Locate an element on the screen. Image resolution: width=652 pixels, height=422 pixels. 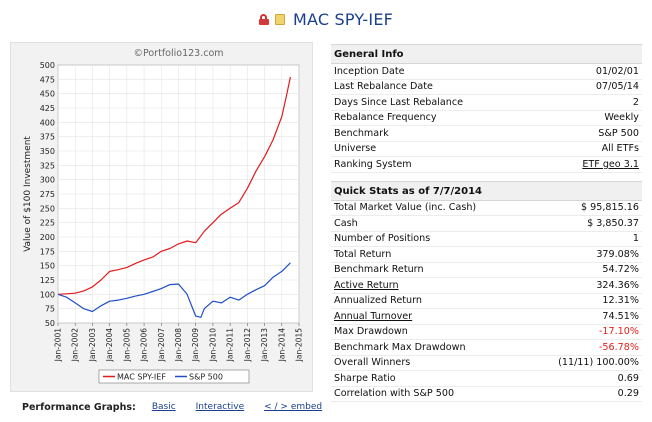
y-tick-label: 50 is located at coordinates (50, 323).